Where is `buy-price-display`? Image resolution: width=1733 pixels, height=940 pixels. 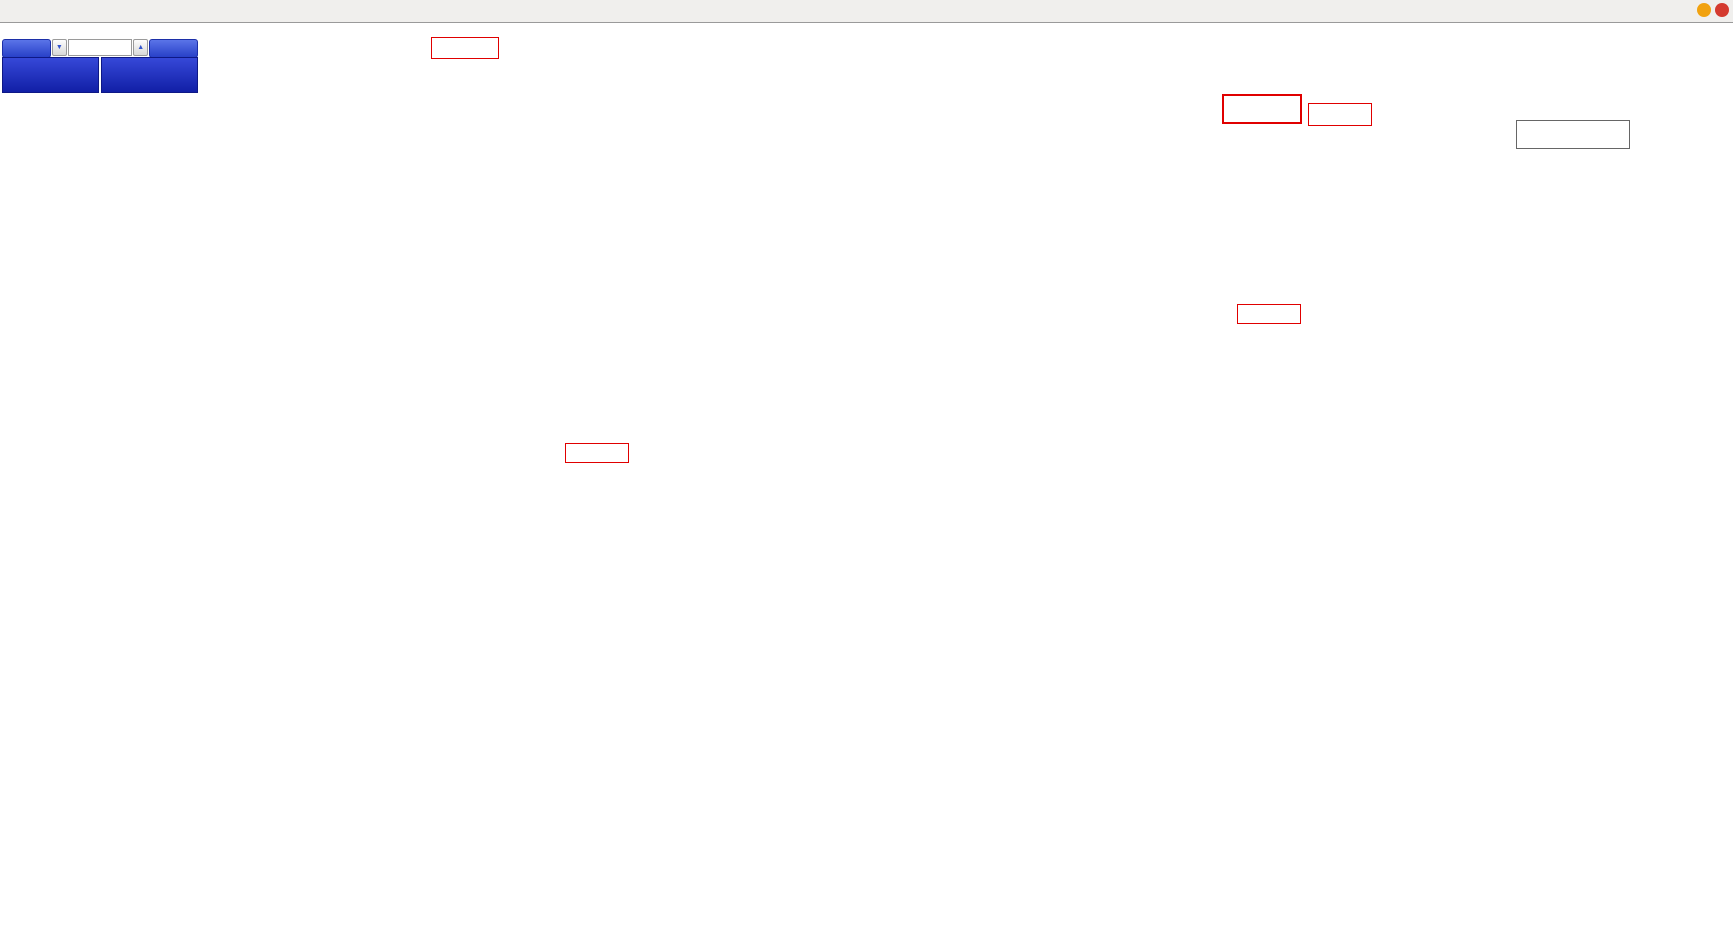 buy-price-display is located at coordinates (149, 75).